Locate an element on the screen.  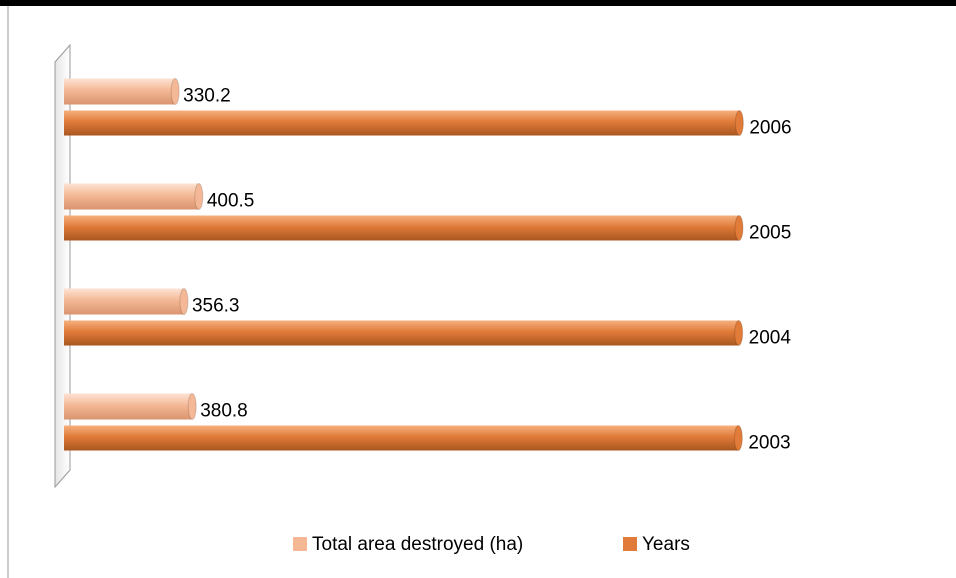
data-label: 356.3 is located at coordinates (216, 306).